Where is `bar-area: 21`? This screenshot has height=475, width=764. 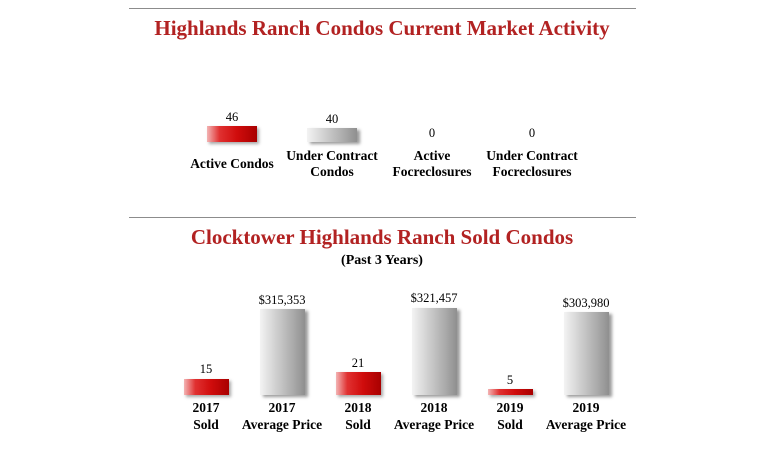 bar-area: 21 is located at coordinates (358, 343).